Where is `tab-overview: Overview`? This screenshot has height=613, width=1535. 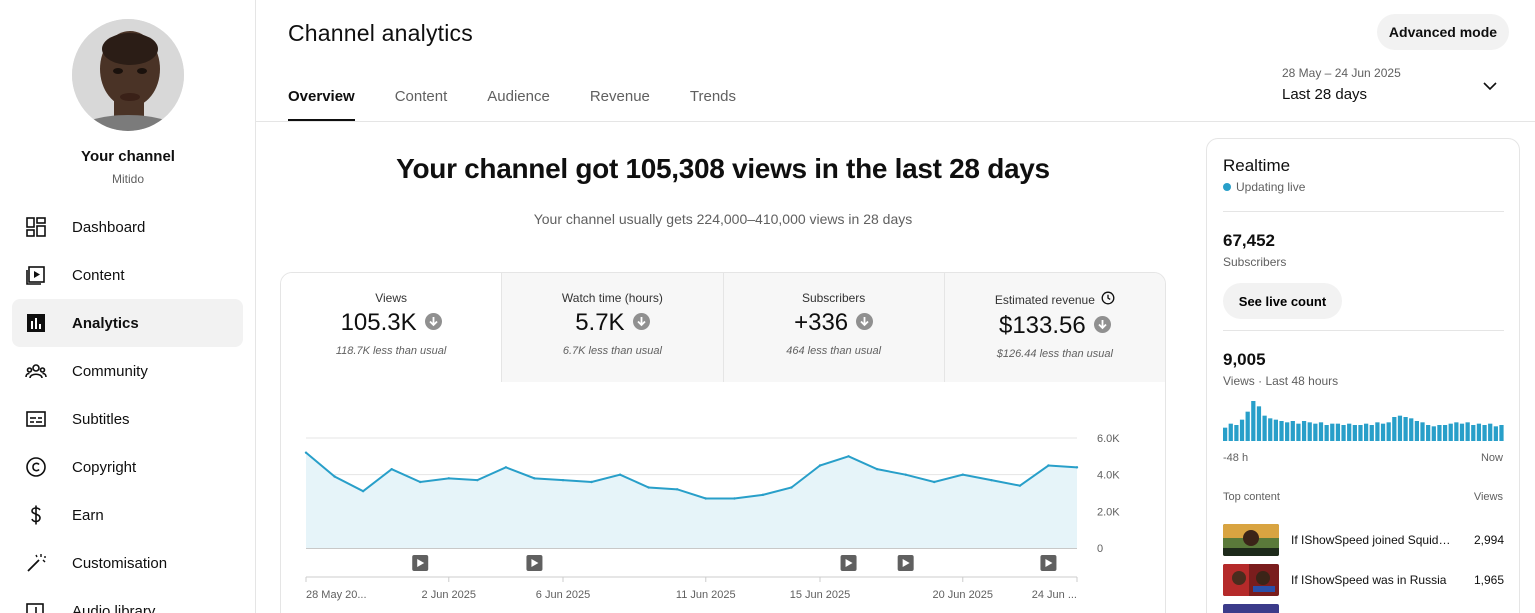
tab-overview: Overview is located at coordinates (321, 101).